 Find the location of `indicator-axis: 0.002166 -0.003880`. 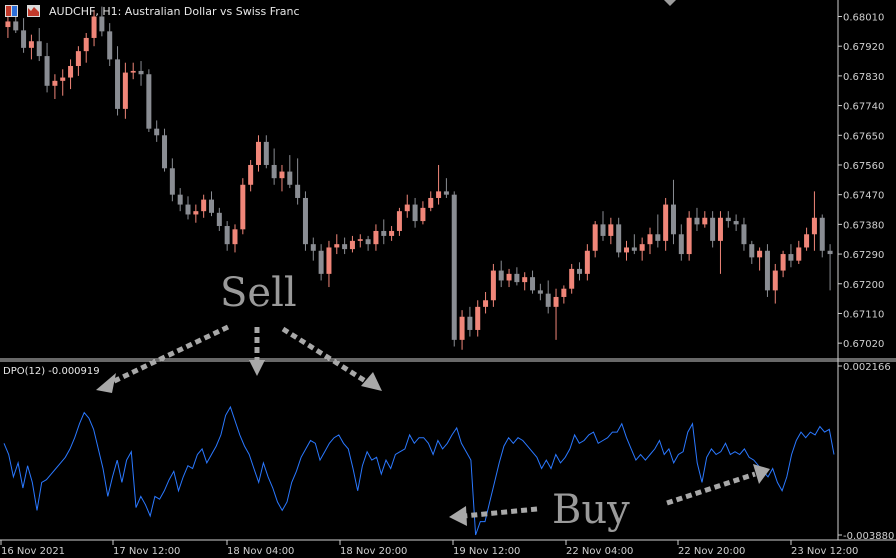

indicator-axis: 0.002166 -0.003880 is located at coordinates (866, 452).